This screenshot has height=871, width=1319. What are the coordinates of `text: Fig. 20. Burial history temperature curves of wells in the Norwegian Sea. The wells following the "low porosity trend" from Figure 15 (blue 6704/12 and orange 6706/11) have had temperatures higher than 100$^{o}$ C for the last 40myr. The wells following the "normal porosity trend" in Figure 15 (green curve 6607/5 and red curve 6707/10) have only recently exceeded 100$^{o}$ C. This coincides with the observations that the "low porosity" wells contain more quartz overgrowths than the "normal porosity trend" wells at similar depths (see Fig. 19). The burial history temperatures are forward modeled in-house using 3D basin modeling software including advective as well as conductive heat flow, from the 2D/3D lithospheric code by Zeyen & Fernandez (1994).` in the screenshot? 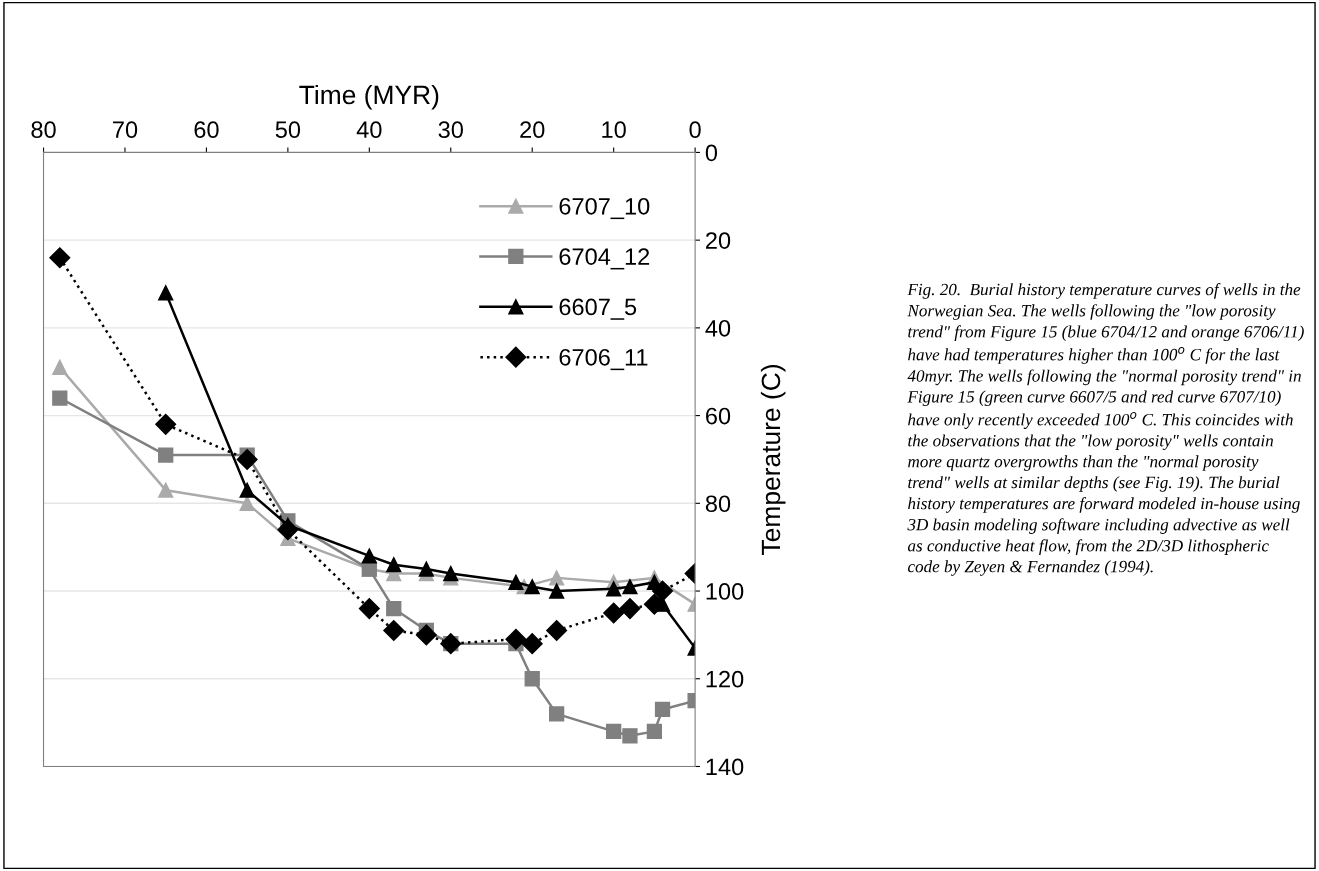 It's located at (1105, 429).